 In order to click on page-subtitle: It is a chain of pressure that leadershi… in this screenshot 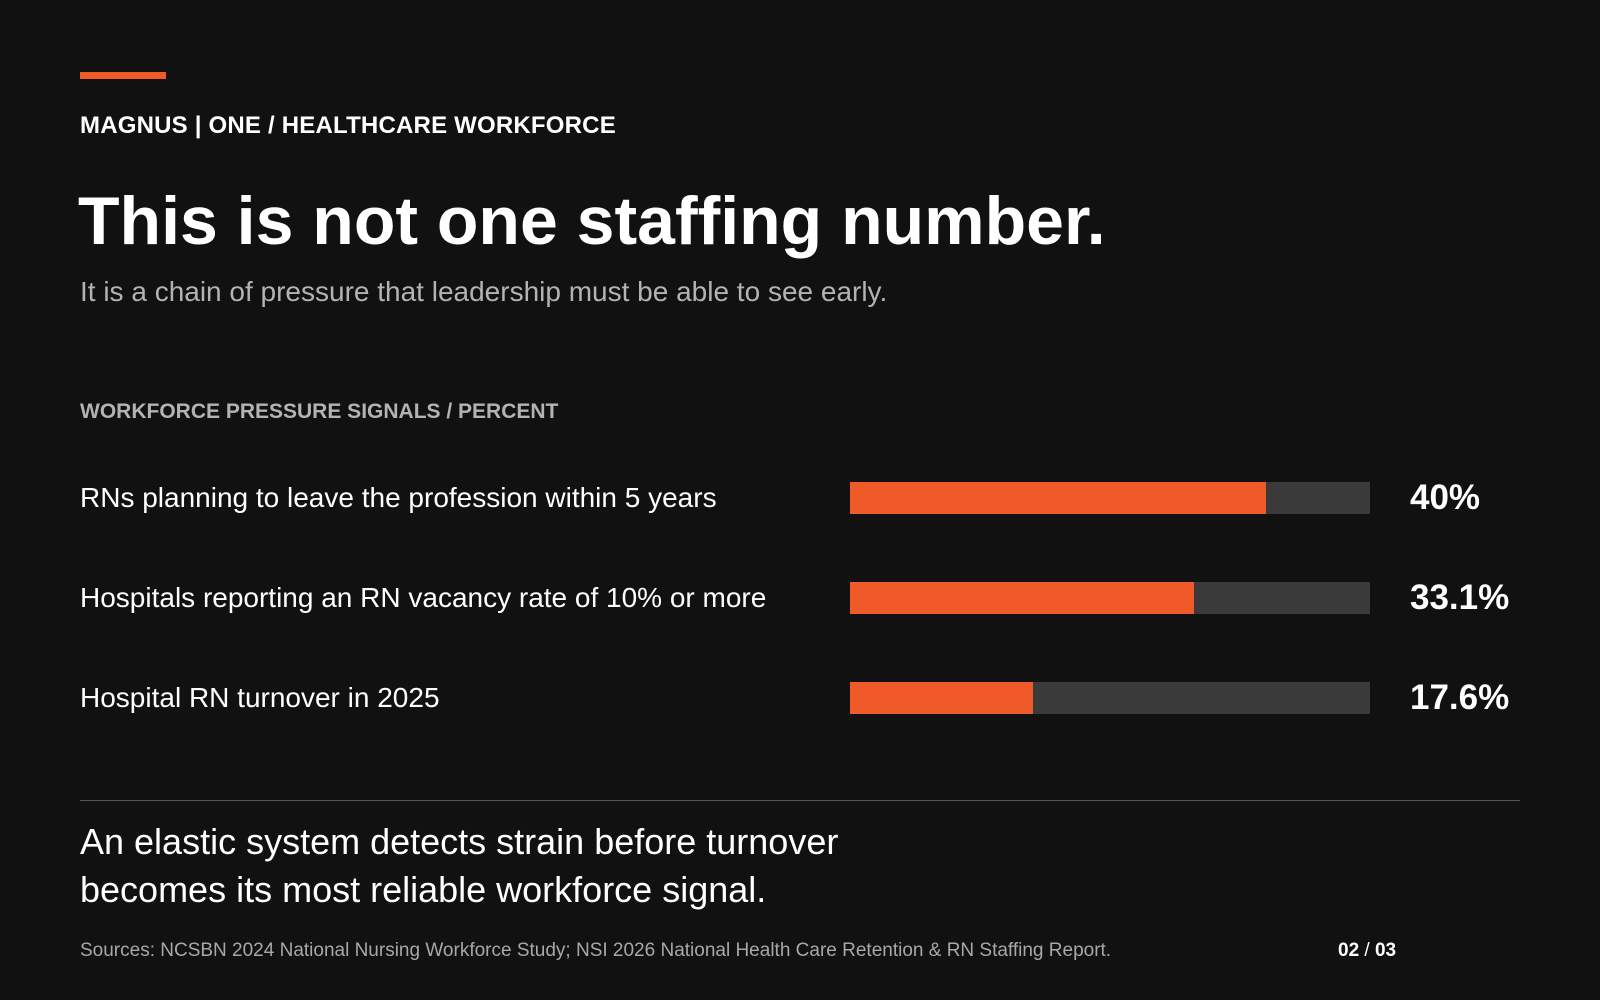, I will do `click(484, 291)`.